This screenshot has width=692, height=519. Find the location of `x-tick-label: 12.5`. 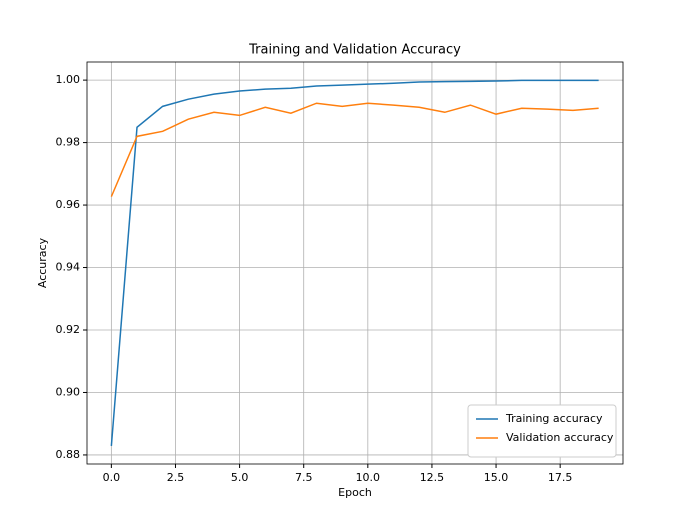

x-tick-label: 12.5 is located at coordinates (432, 477).